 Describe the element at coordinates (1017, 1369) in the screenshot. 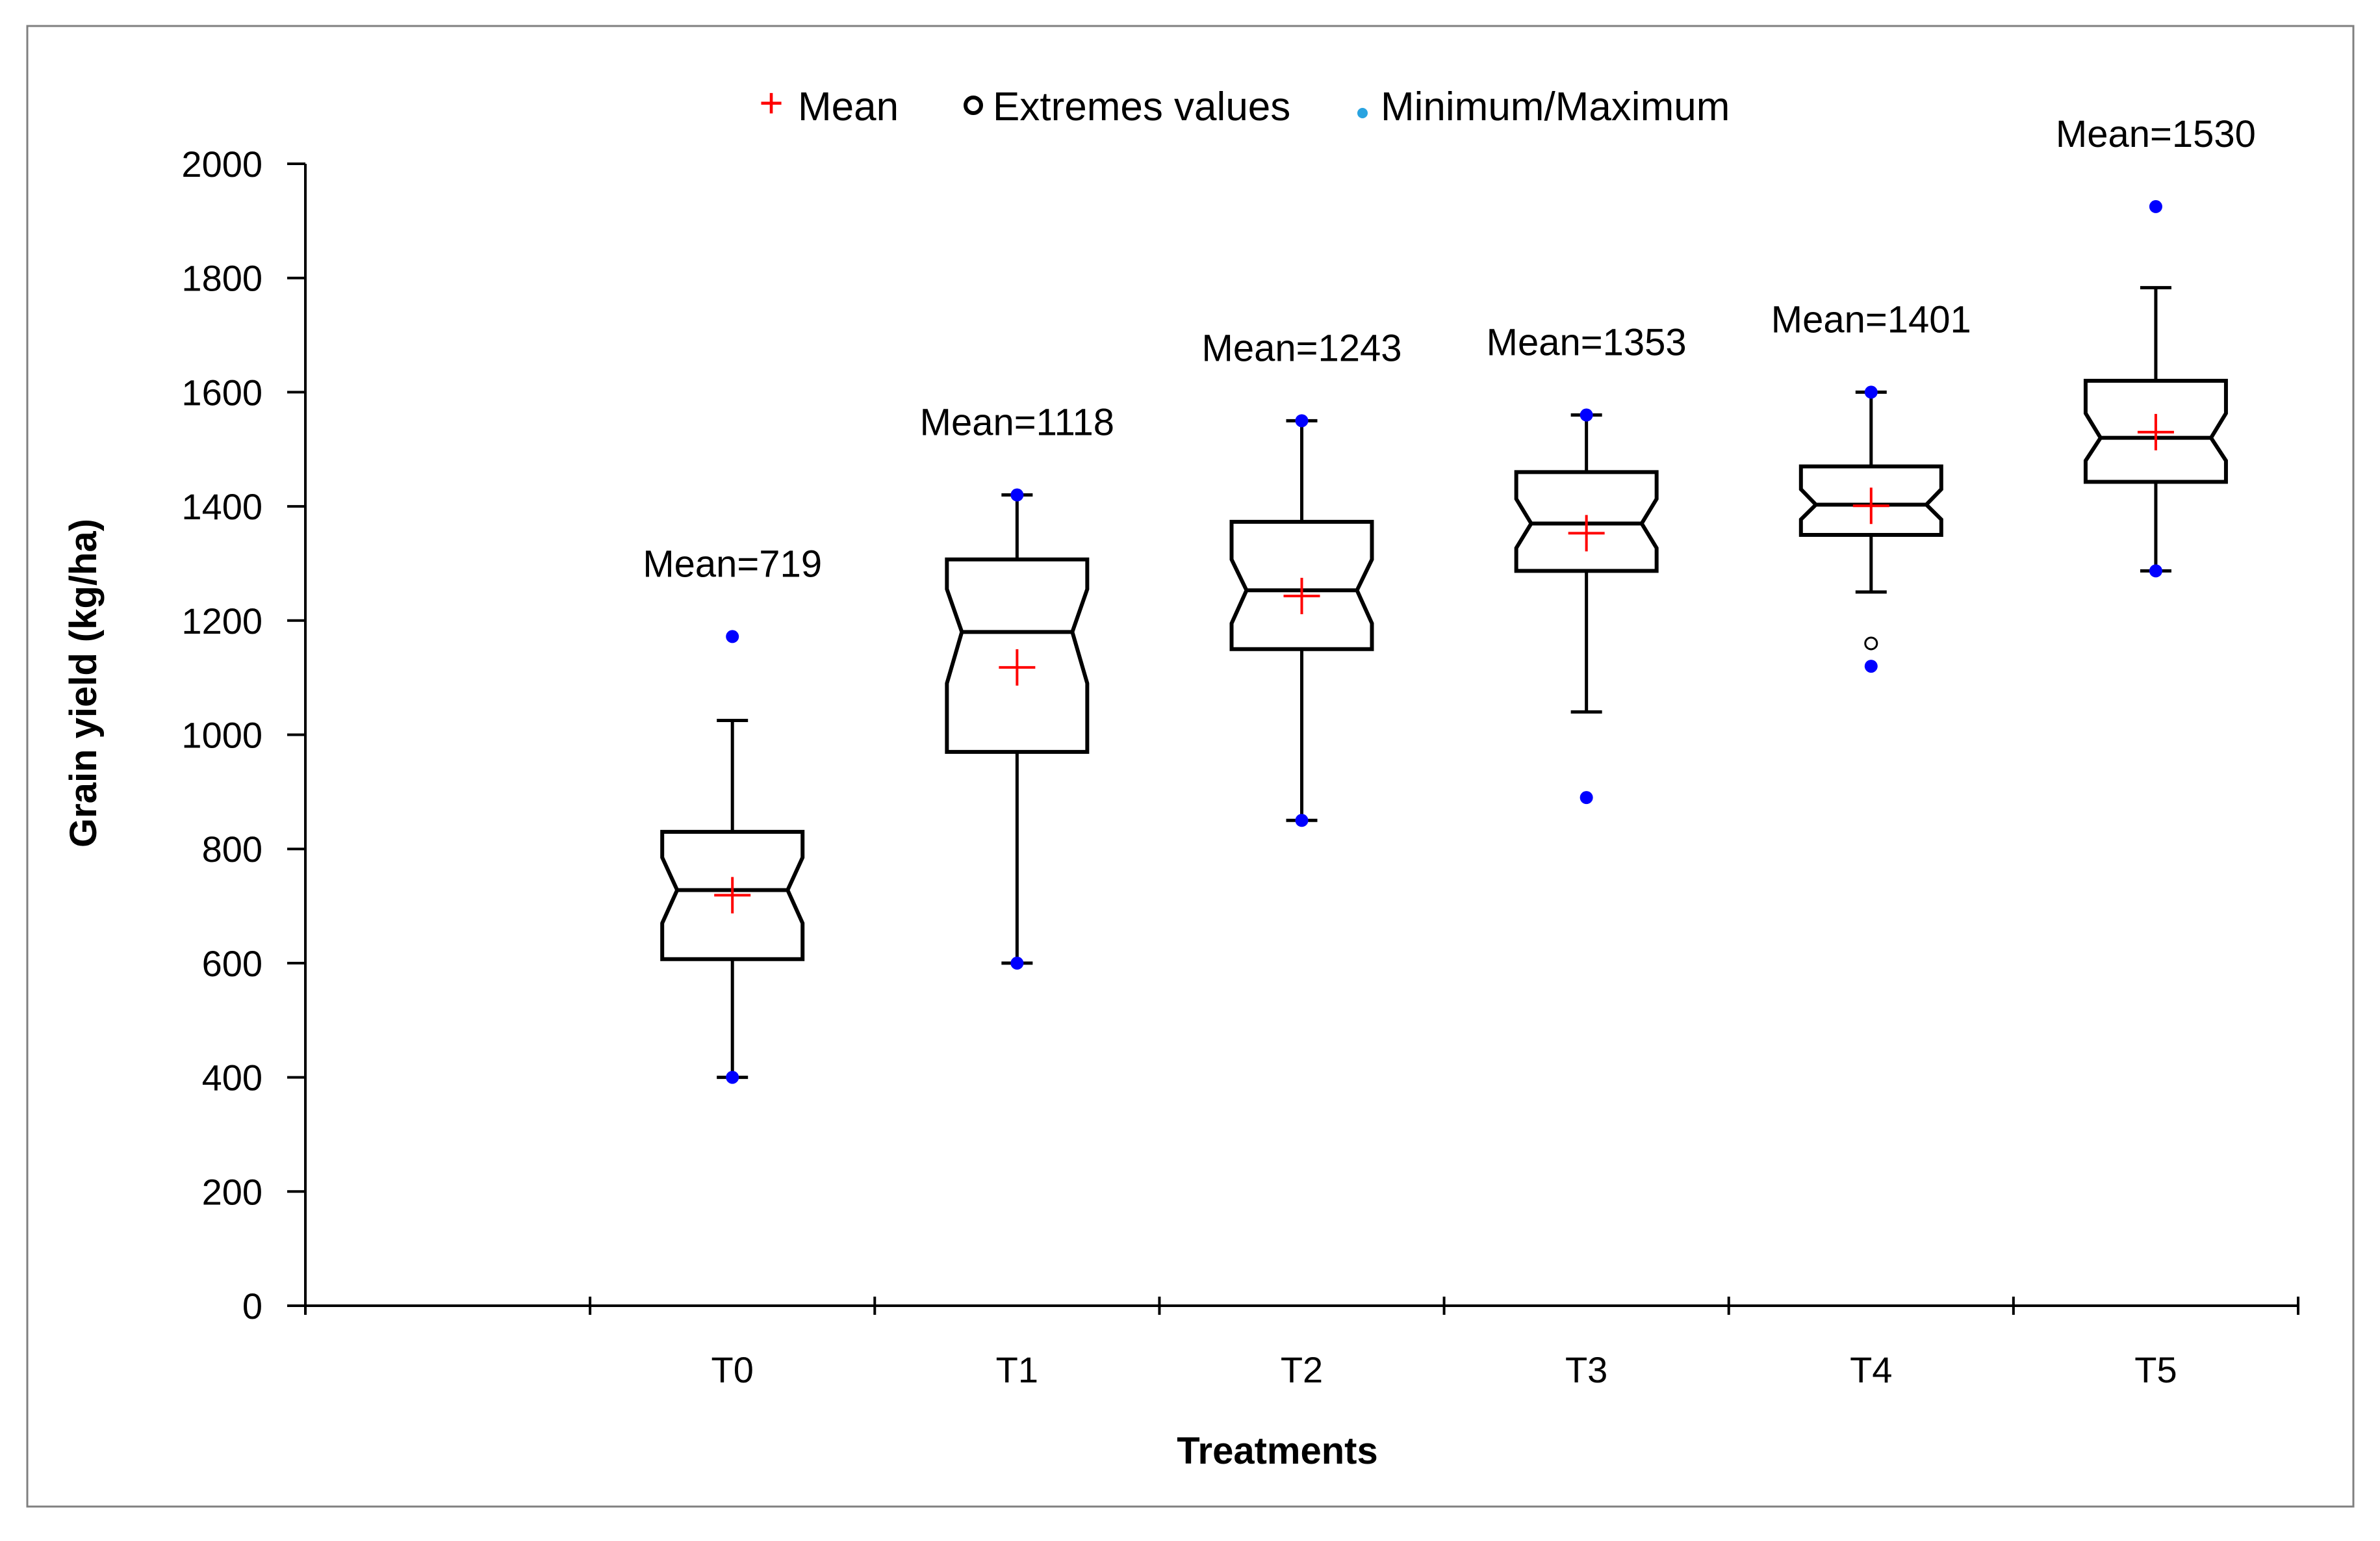

I see `x-tick-label: T1` at that location.